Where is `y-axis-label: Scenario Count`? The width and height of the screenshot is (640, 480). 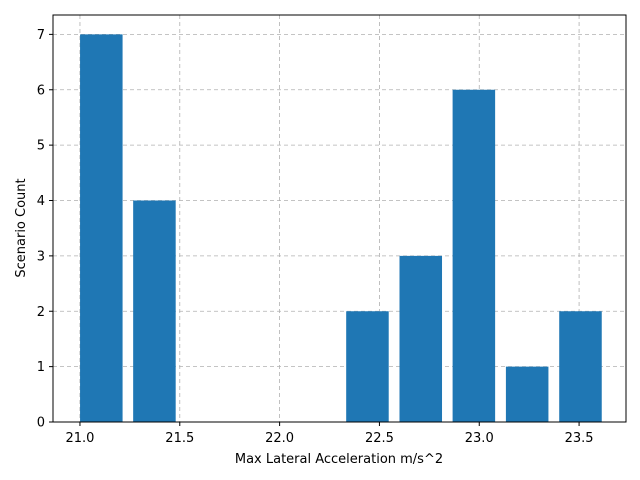
y-axis-label: Scenario Count is located at coordinates (21, 227).